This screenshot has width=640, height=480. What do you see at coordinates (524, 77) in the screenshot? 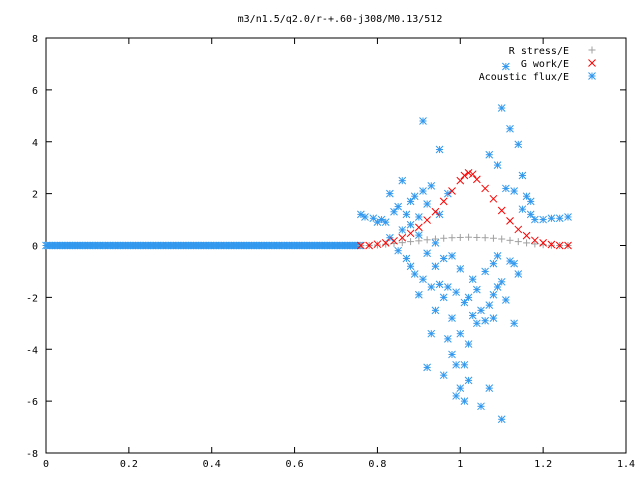
I see `legend-label: Acoustic flux/E` at bounding box center [524, 77].